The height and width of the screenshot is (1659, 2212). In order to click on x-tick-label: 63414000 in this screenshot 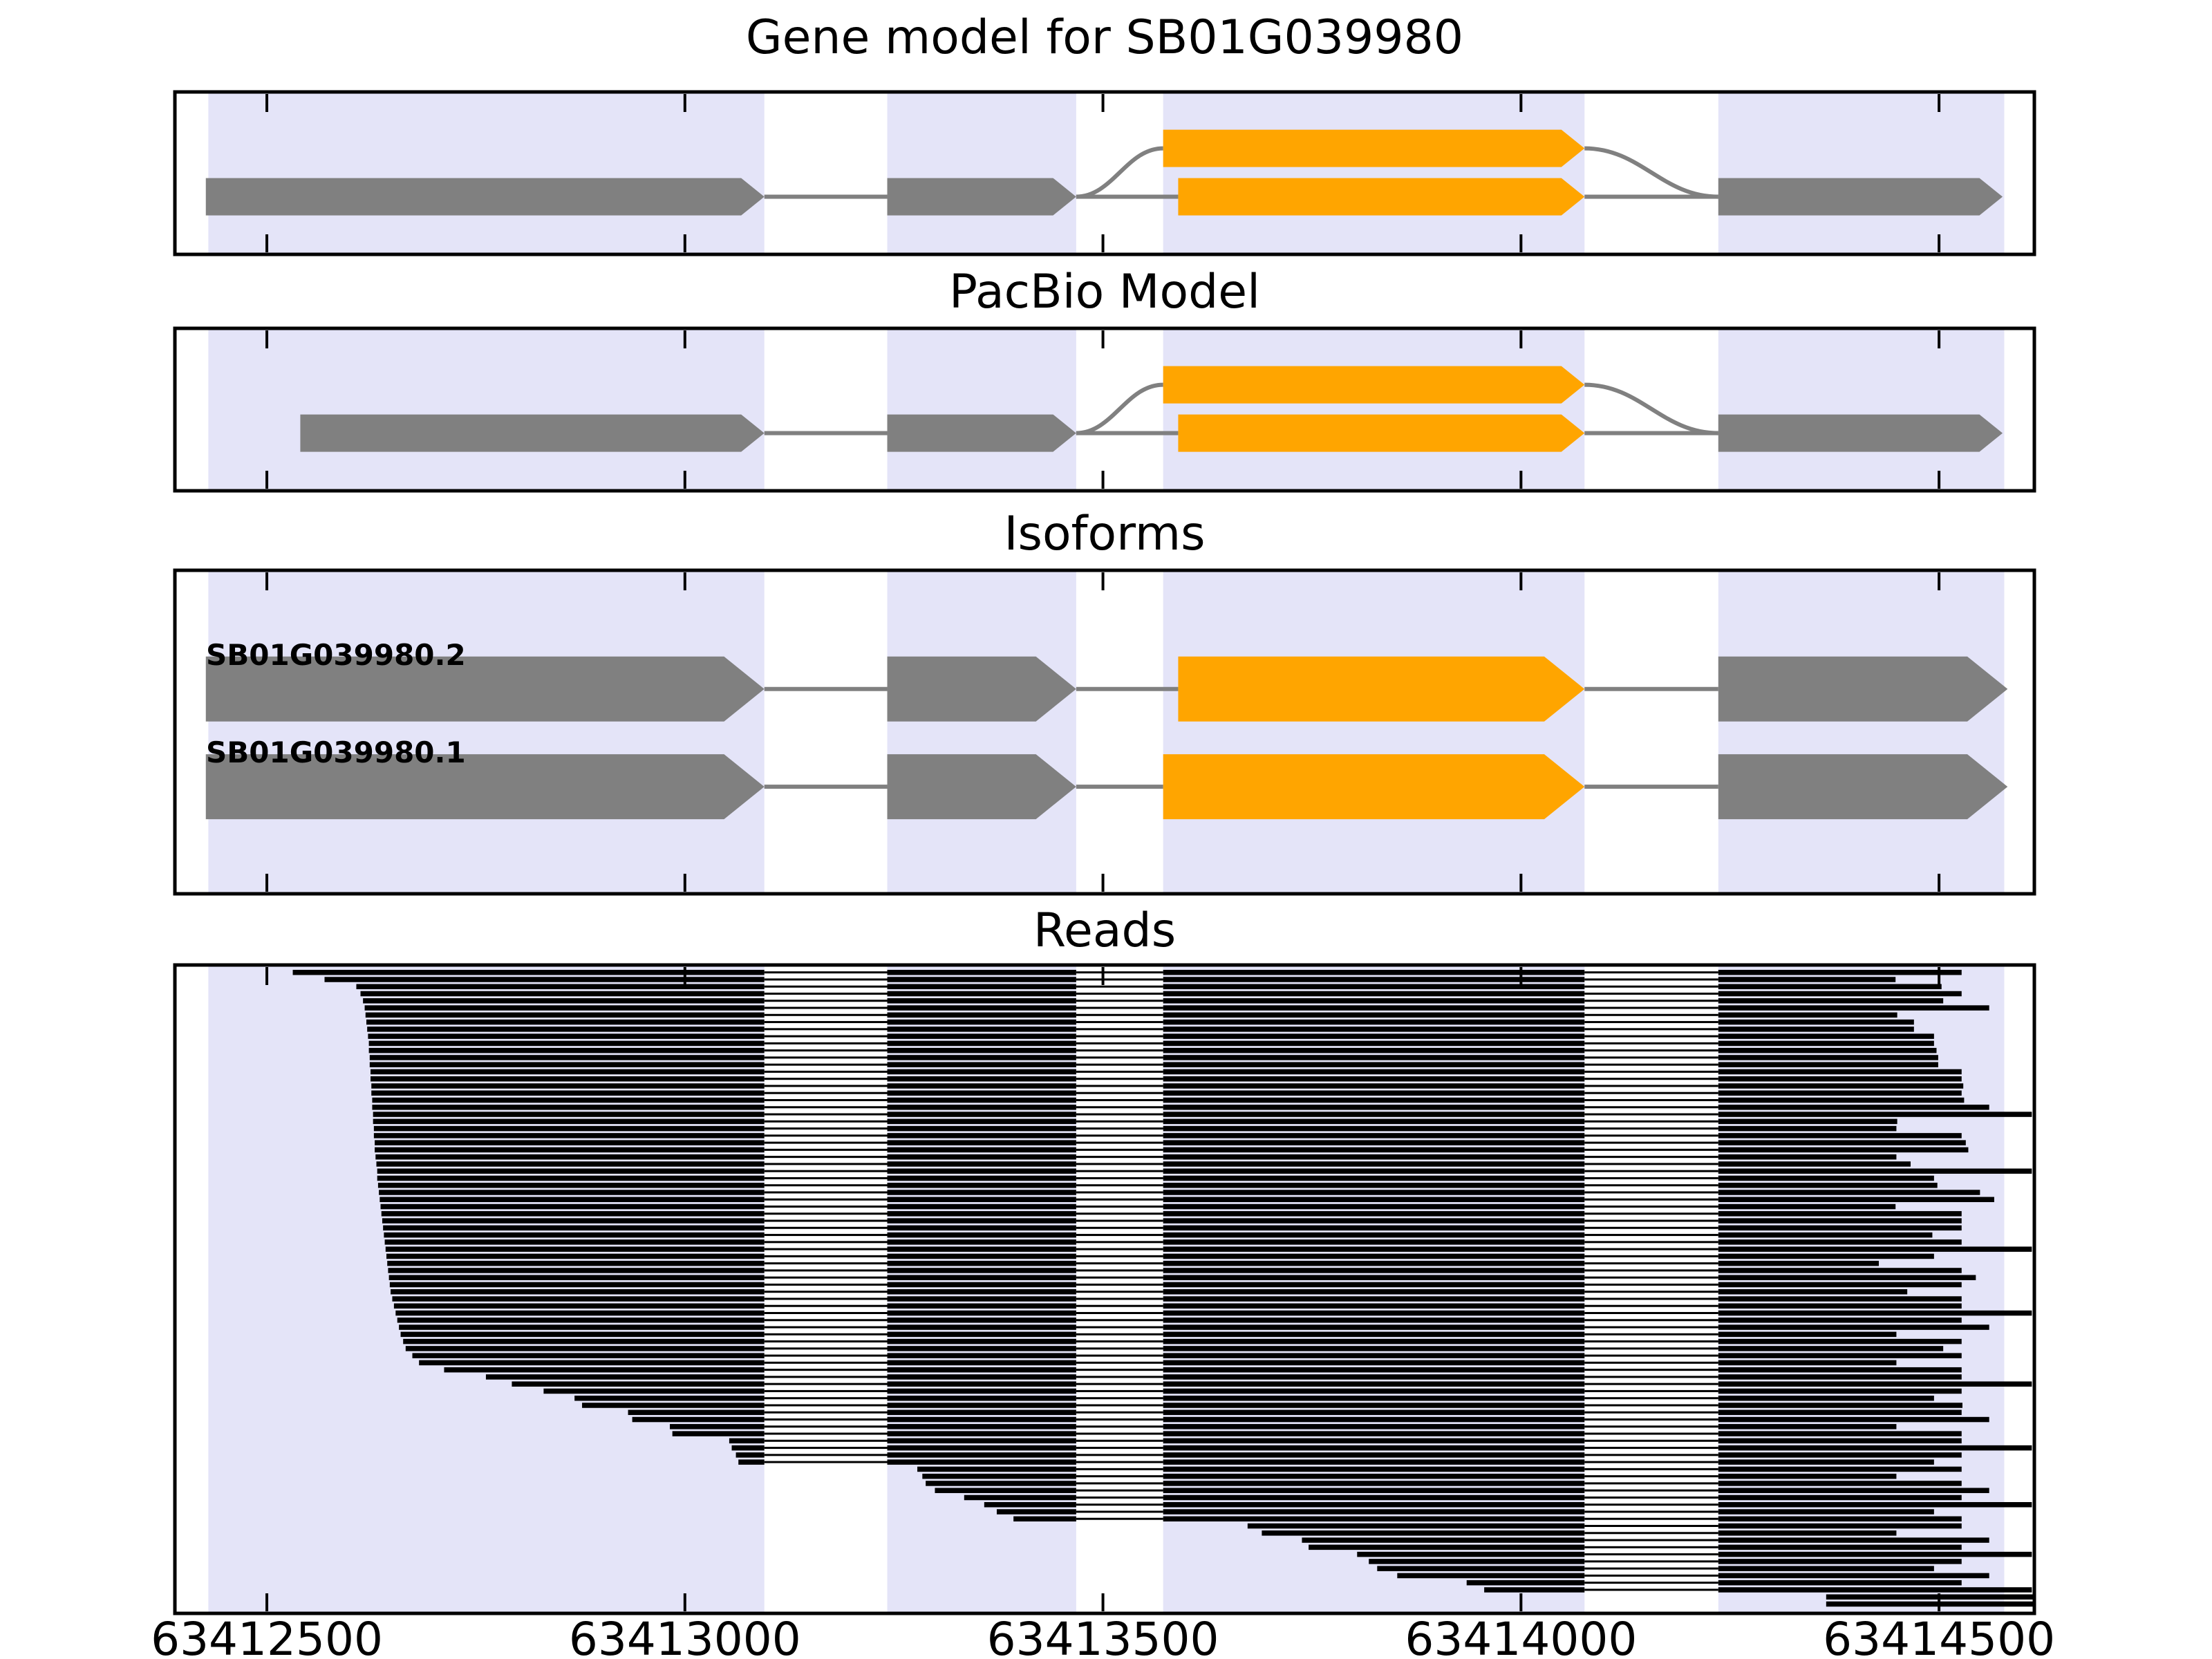, I will do `click(1521, 1636)`.